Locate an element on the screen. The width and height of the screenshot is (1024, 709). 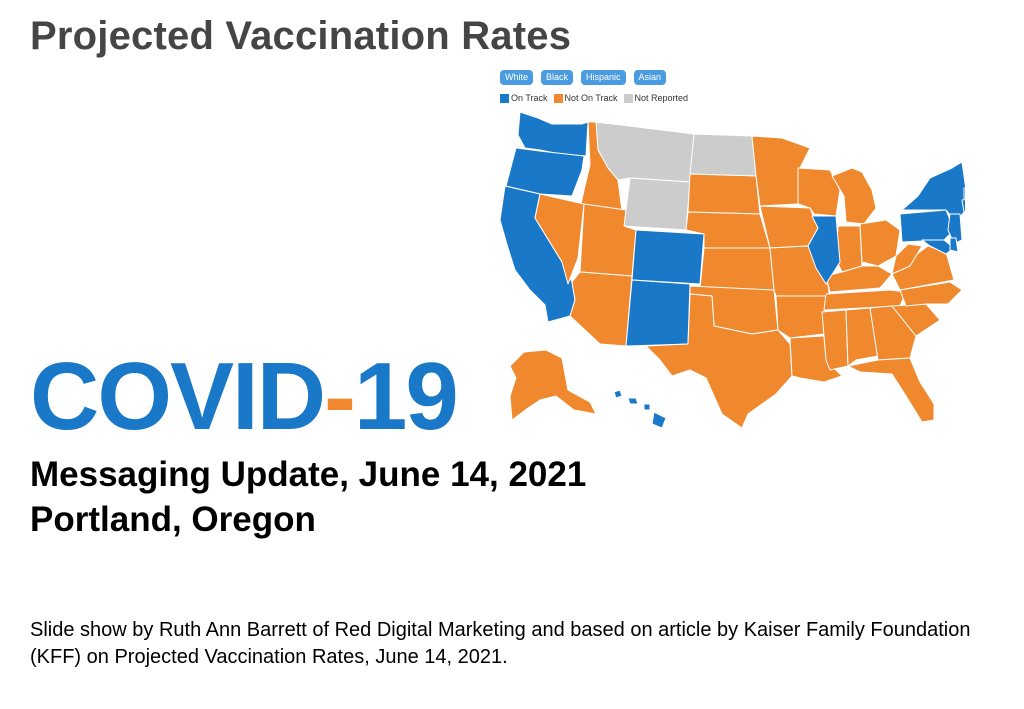
covid-dash: - is located at coordinates (340, 396).